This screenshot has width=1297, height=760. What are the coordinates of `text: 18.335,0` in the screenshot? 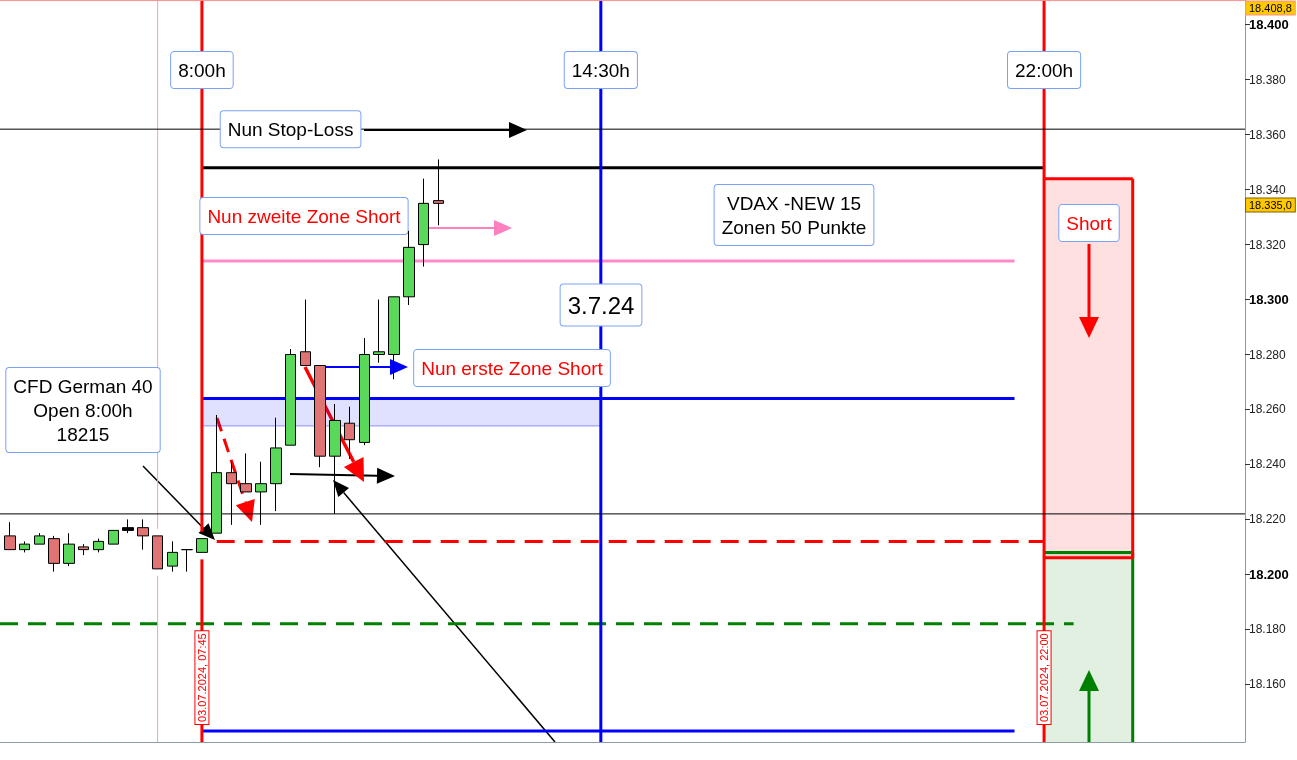 It's located at (1270, 205).